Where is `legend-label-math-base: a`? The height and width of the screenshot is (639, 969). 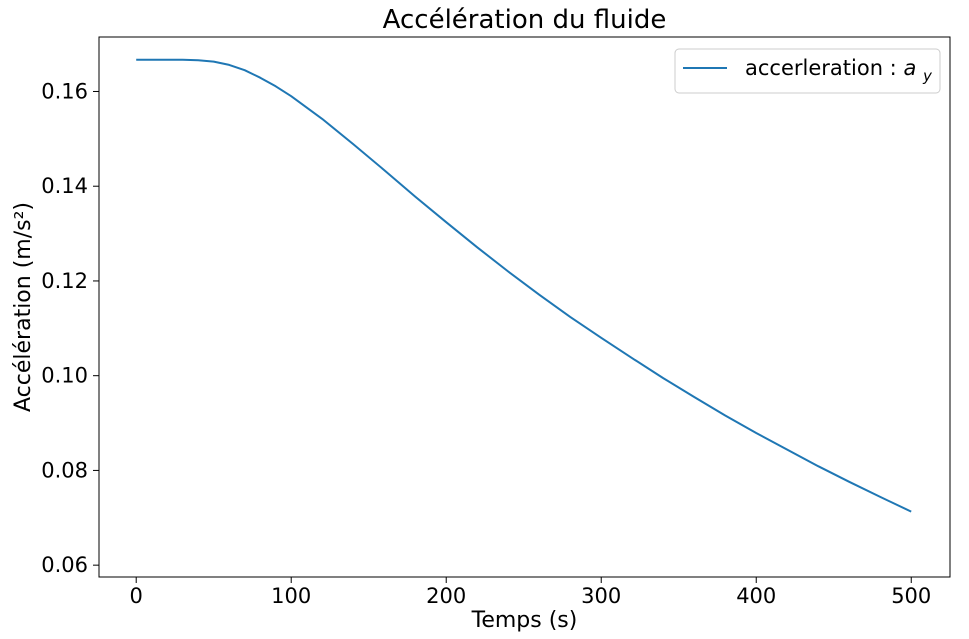 legend-label-math-base: a is located at coordinates (909, 68).